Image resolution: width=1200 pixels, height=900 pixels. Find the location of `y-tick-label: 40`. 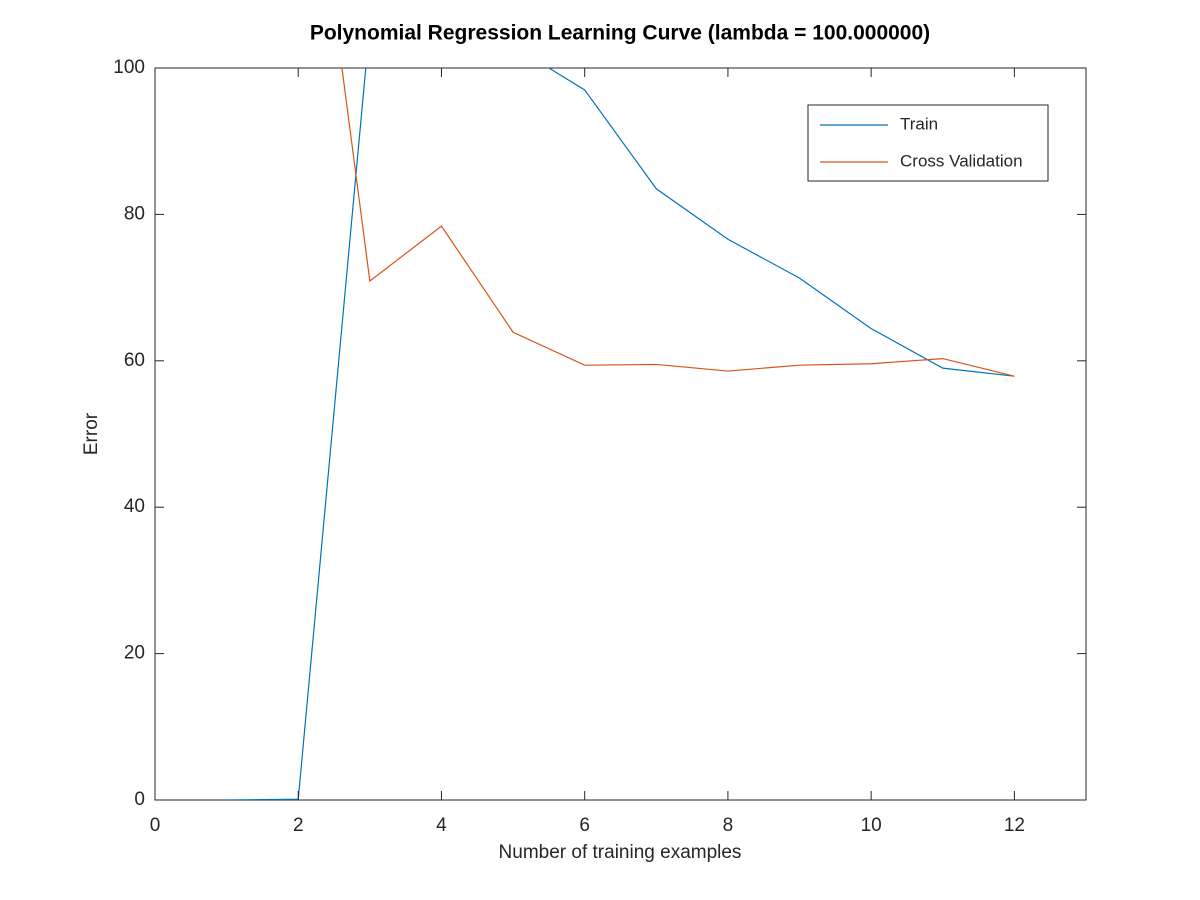

y-tick-label: 40 is located at coordinates (134, 506).